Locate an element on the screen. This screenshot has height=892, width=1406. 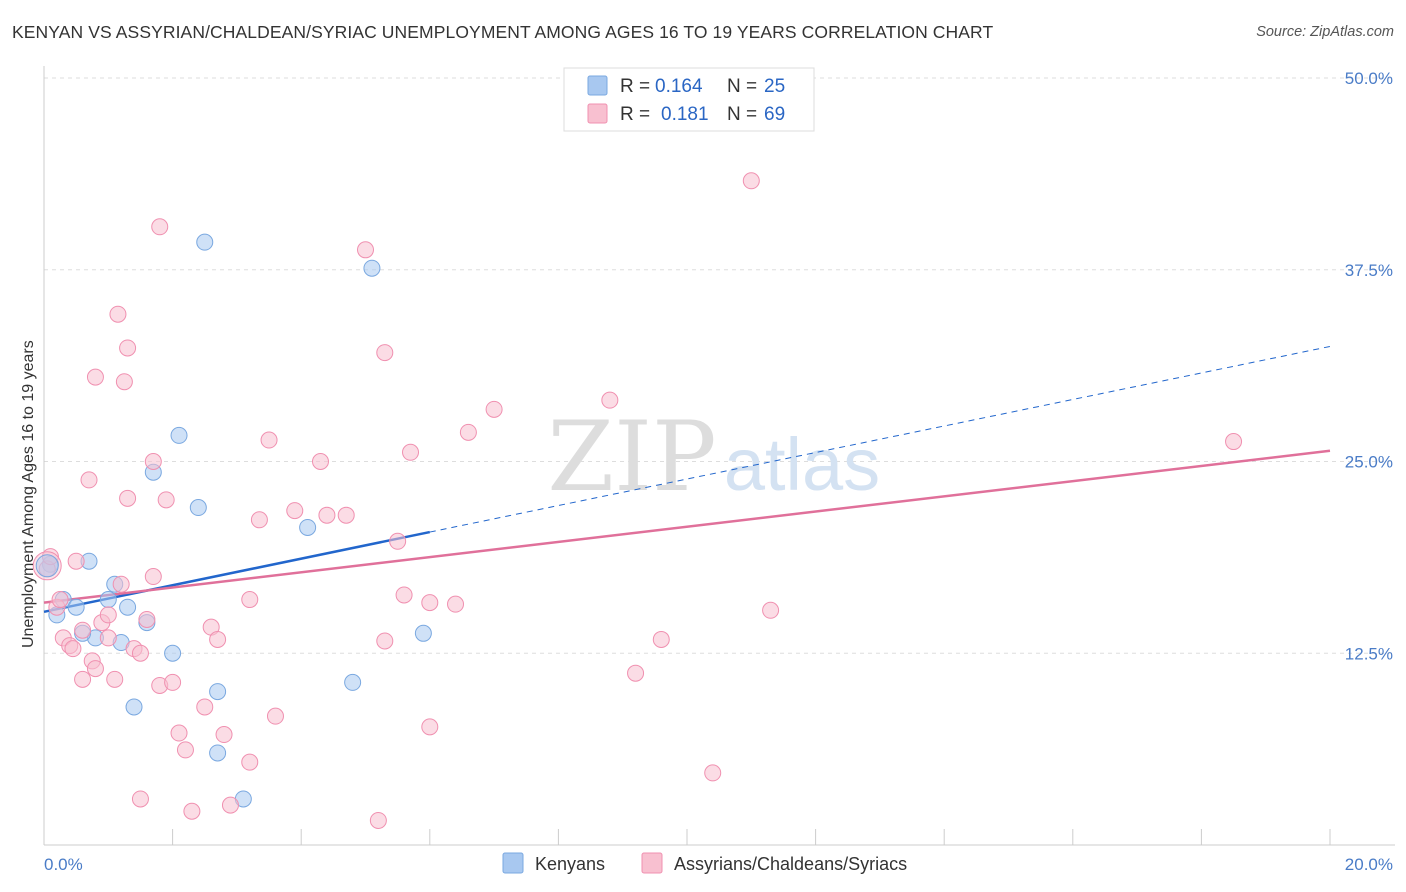
legend-bottom-label: Assyrians/Chaldeans/Syriacs is located at coordinates (790, 864).